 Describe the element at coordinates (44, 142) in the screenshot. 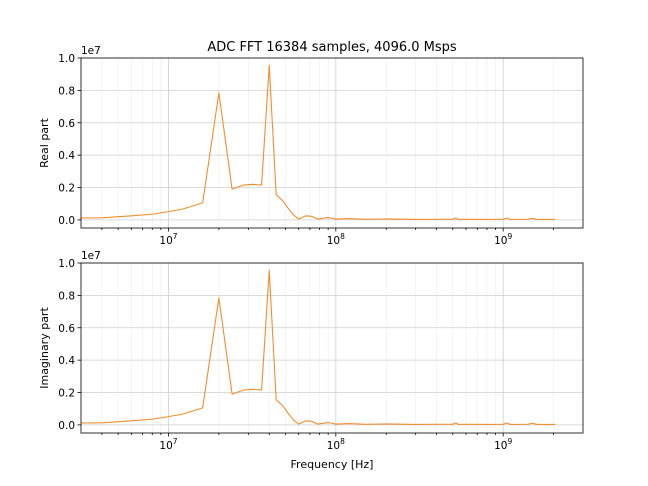

I see `y-axis-label: Real part` at that location.